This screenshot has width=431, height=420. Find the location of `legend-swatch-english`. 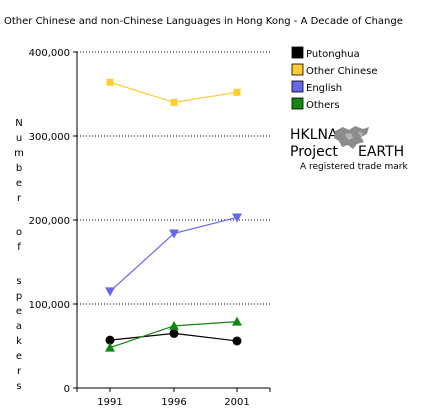

legend-swatch-english is located at coordinates (297, 86).